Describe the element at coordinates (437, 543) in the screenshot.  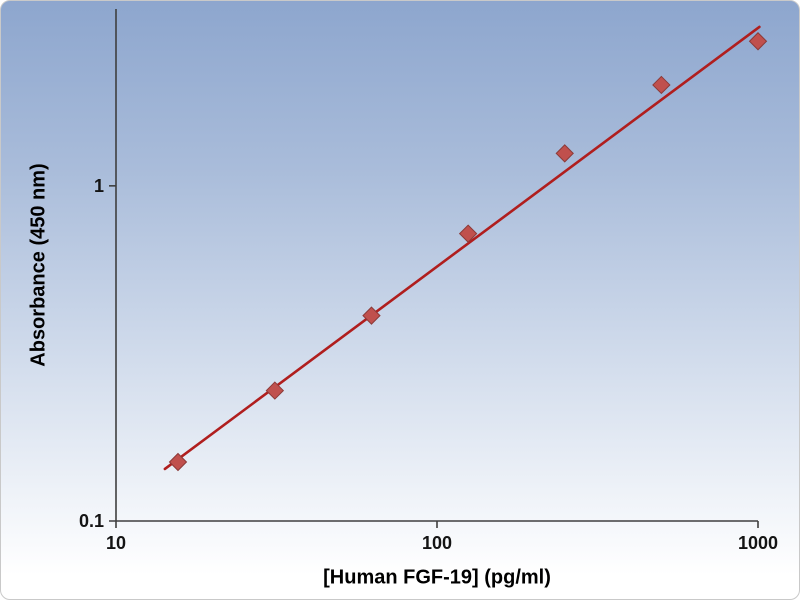
I see `x-tick-label: 100` at that location.